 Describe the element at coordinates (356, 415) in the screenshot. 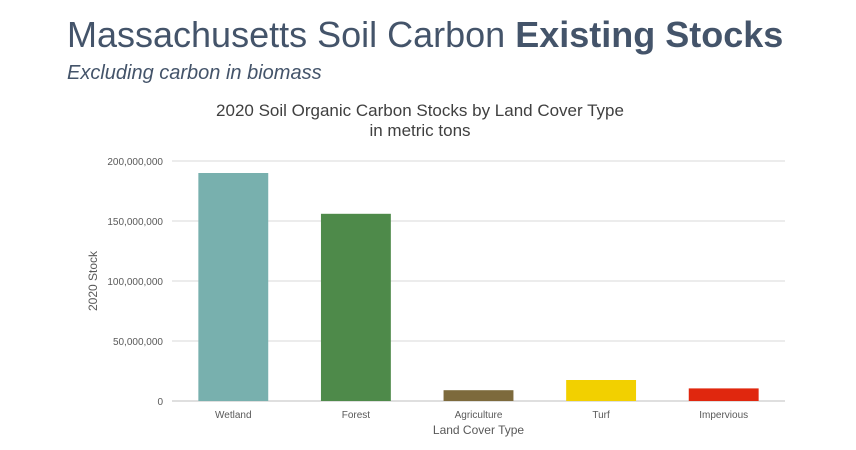

I see `x-tick-label: Forest` at that location.